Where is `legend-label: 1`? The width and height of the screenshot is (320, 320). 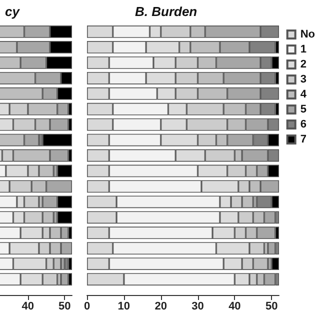 legend-label: 1 is located at coordinates (303, 50).